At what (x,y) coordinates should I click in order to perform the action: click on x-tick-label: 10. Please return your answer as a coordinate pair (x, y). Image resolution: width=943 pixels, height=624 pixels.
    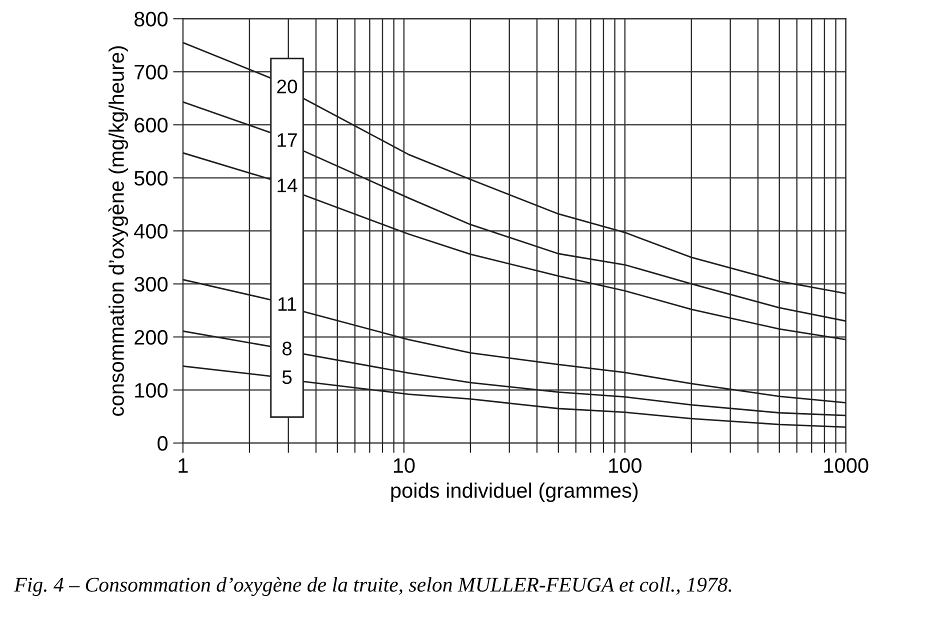
    Looking at the image, I should click on (404, 465).